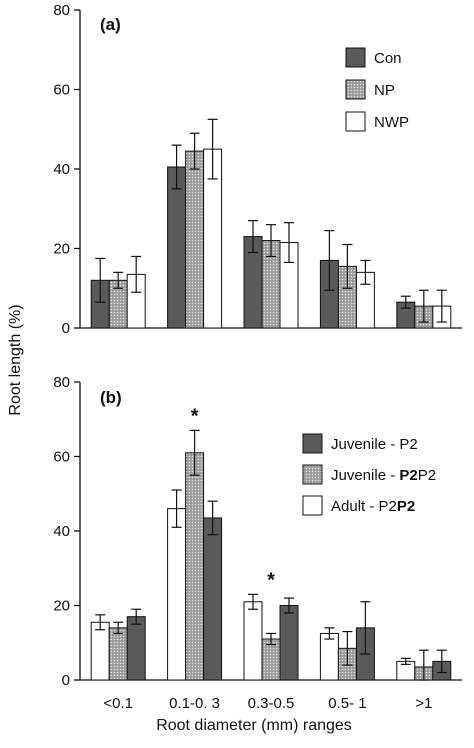  Describe the element at coordinates (391, 122) in the screenshot. I see `legend-entry: NWP` at that location.